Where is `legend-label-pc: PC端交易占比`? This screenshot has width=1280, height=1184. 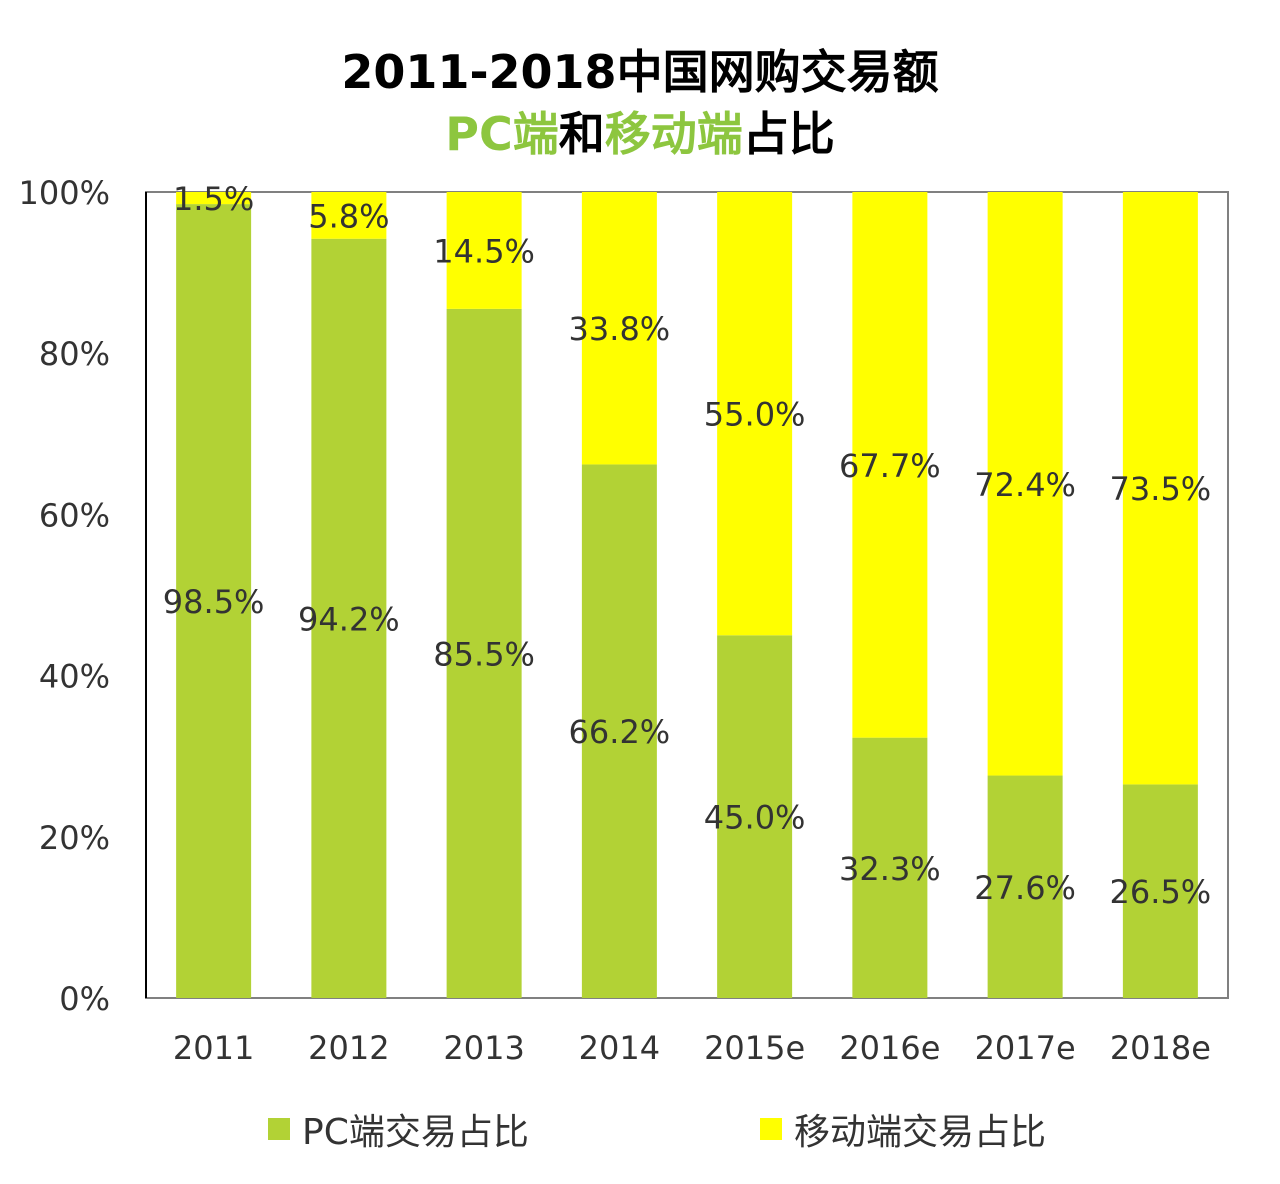 legend-label-pc: PC端交易占比 is located at coordinates (415, 1132).